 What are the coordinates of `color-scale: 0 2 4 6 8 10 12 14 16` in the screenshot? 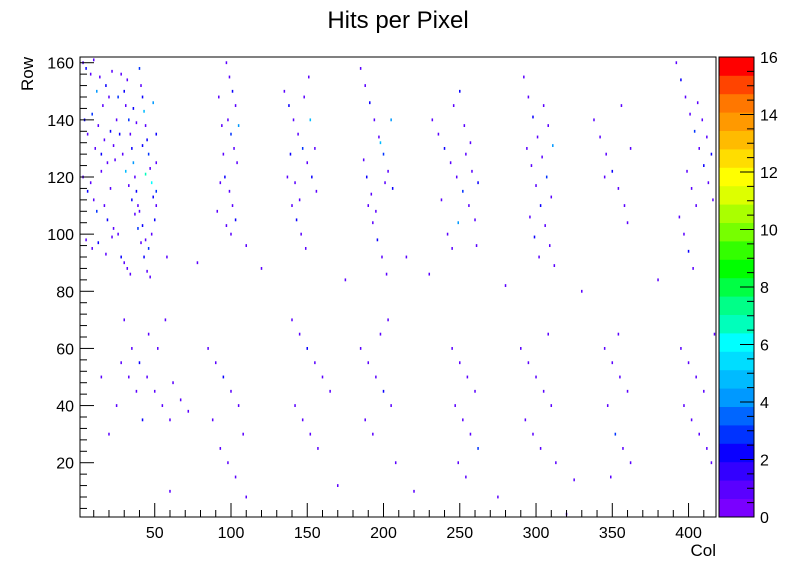 It's located at (748, 288).